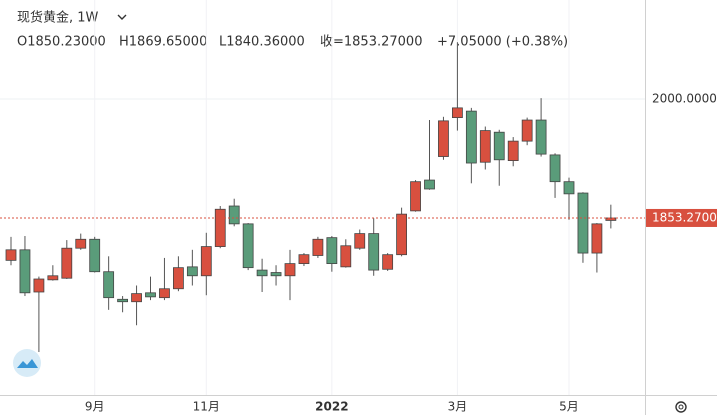 The width and height of the screenshot is (717, 419). I want to click on settings-icon, so click(681, 407).